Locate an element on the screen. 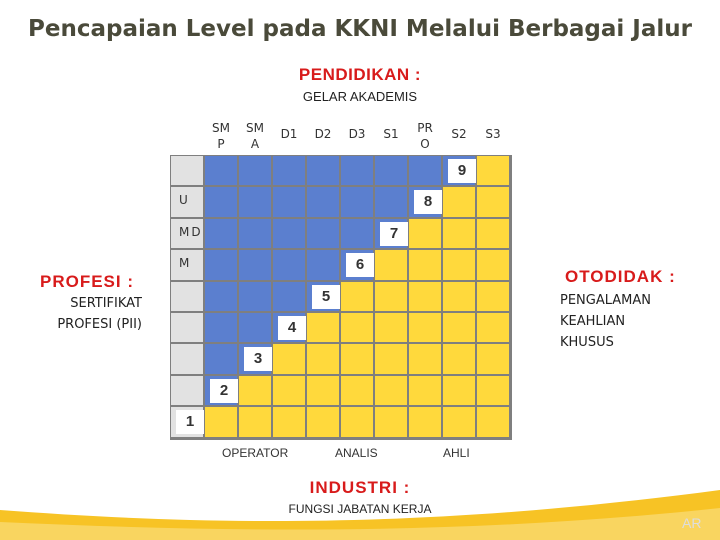 This screenshot has width=720, height=540. industri-level-ahli: AHLI is located at coordinates (456, 453).